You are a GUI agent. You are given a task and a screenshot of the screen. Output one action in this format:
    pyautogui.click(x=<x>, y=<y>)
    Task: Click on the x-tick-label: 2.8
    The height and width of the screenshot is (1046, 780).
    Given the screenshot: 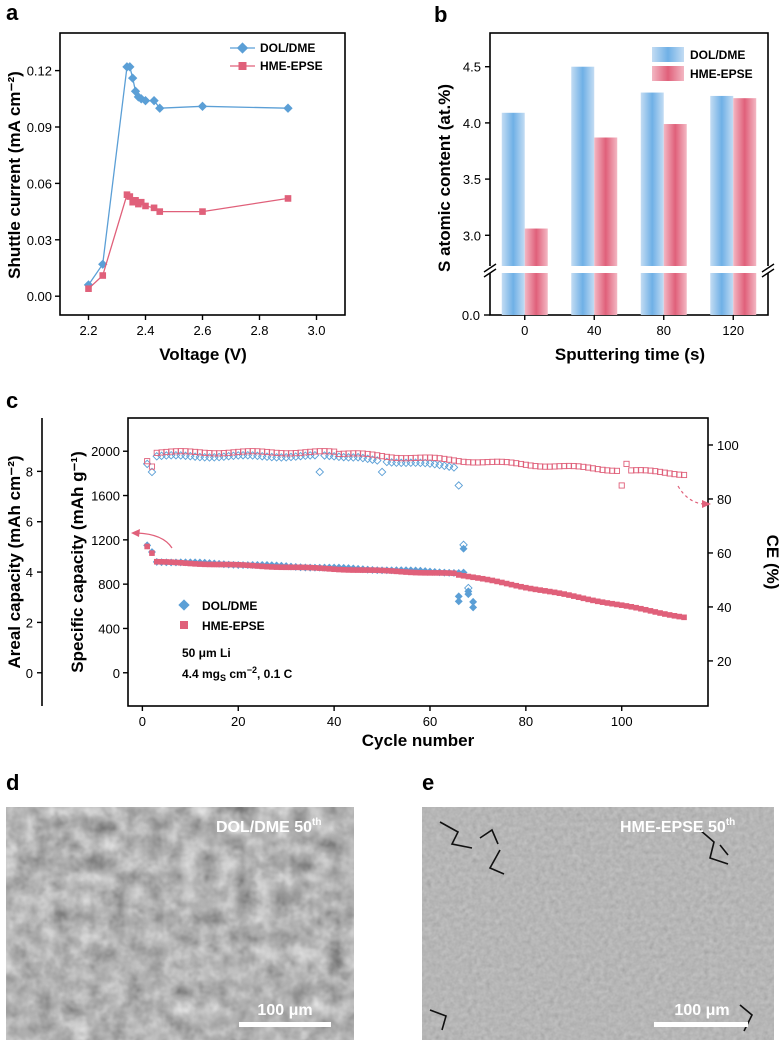 What is the action you would take?
    pyautogui.click(x=259, y=330)
    